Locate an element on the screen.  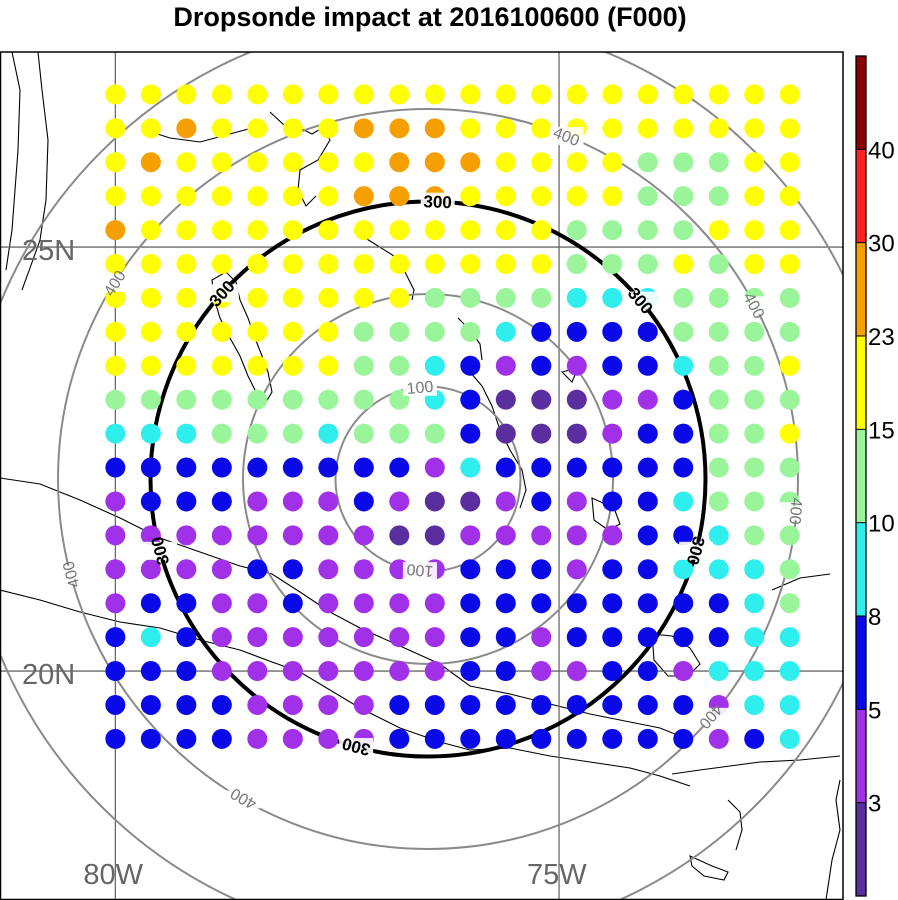
lon-label-80w: 80W is located at coordinates (113, 875).